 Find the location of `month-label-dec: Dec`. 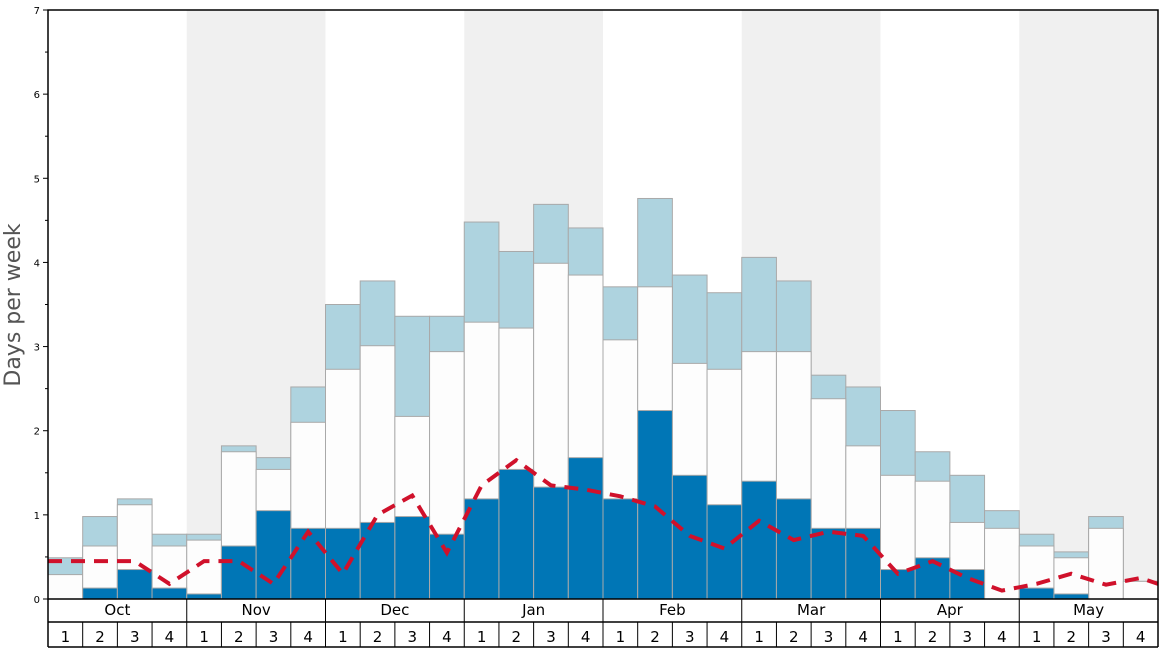

month-label-dec: Dec is located at coordinates (394, 610).